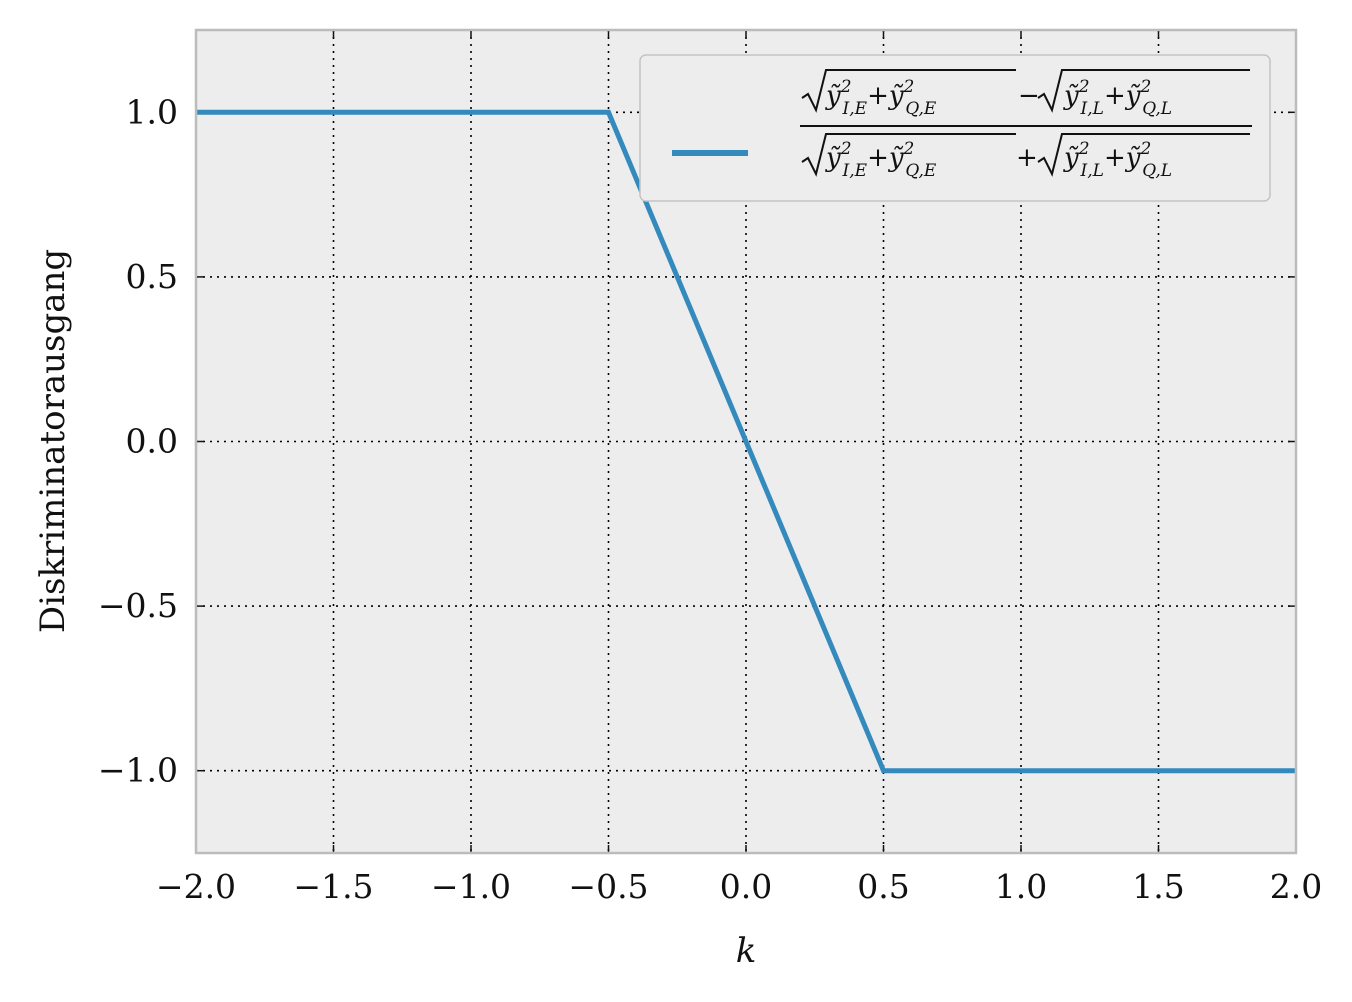 The image size is (1352, 1002). I want to click on x-tick-label: −1.5, so click(333, 886).